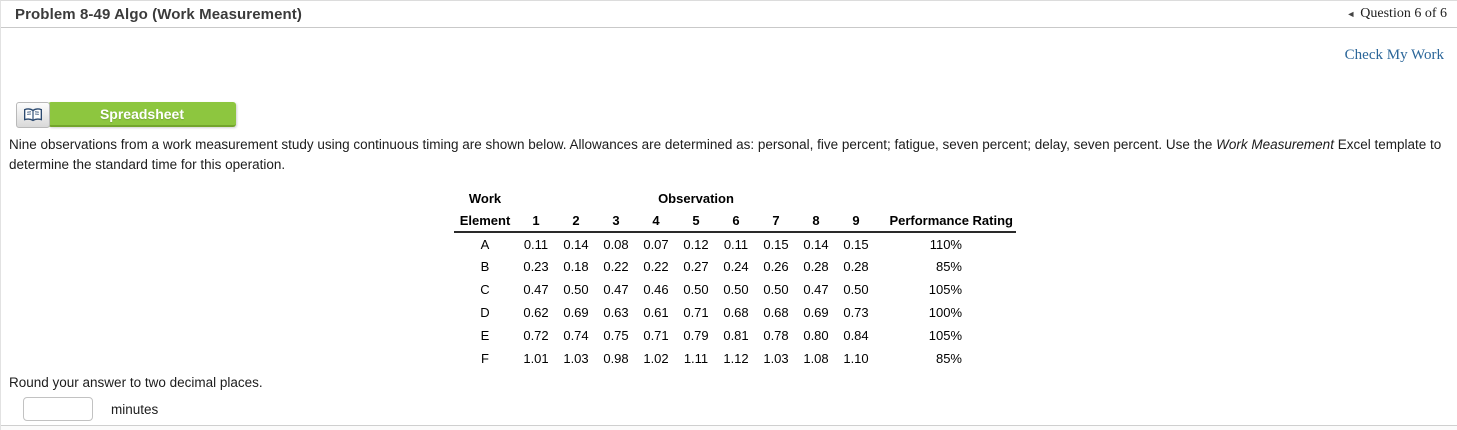 This screenshot has width=1457, height=430. What do you see at coordinates (536, 244) in the screenshot?
I see `cell-obs-1: 0.11` at bounding box center [536, 244].